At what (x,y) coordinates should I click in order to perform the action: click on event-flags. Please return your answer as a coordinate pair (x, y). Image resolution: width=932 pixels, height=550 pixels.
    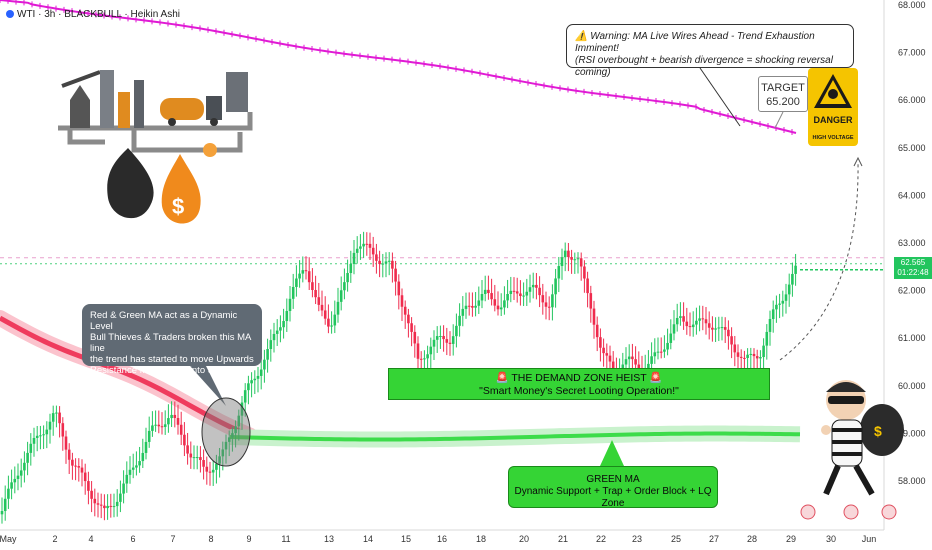
    Looking at the image, I should click on (848, 512).